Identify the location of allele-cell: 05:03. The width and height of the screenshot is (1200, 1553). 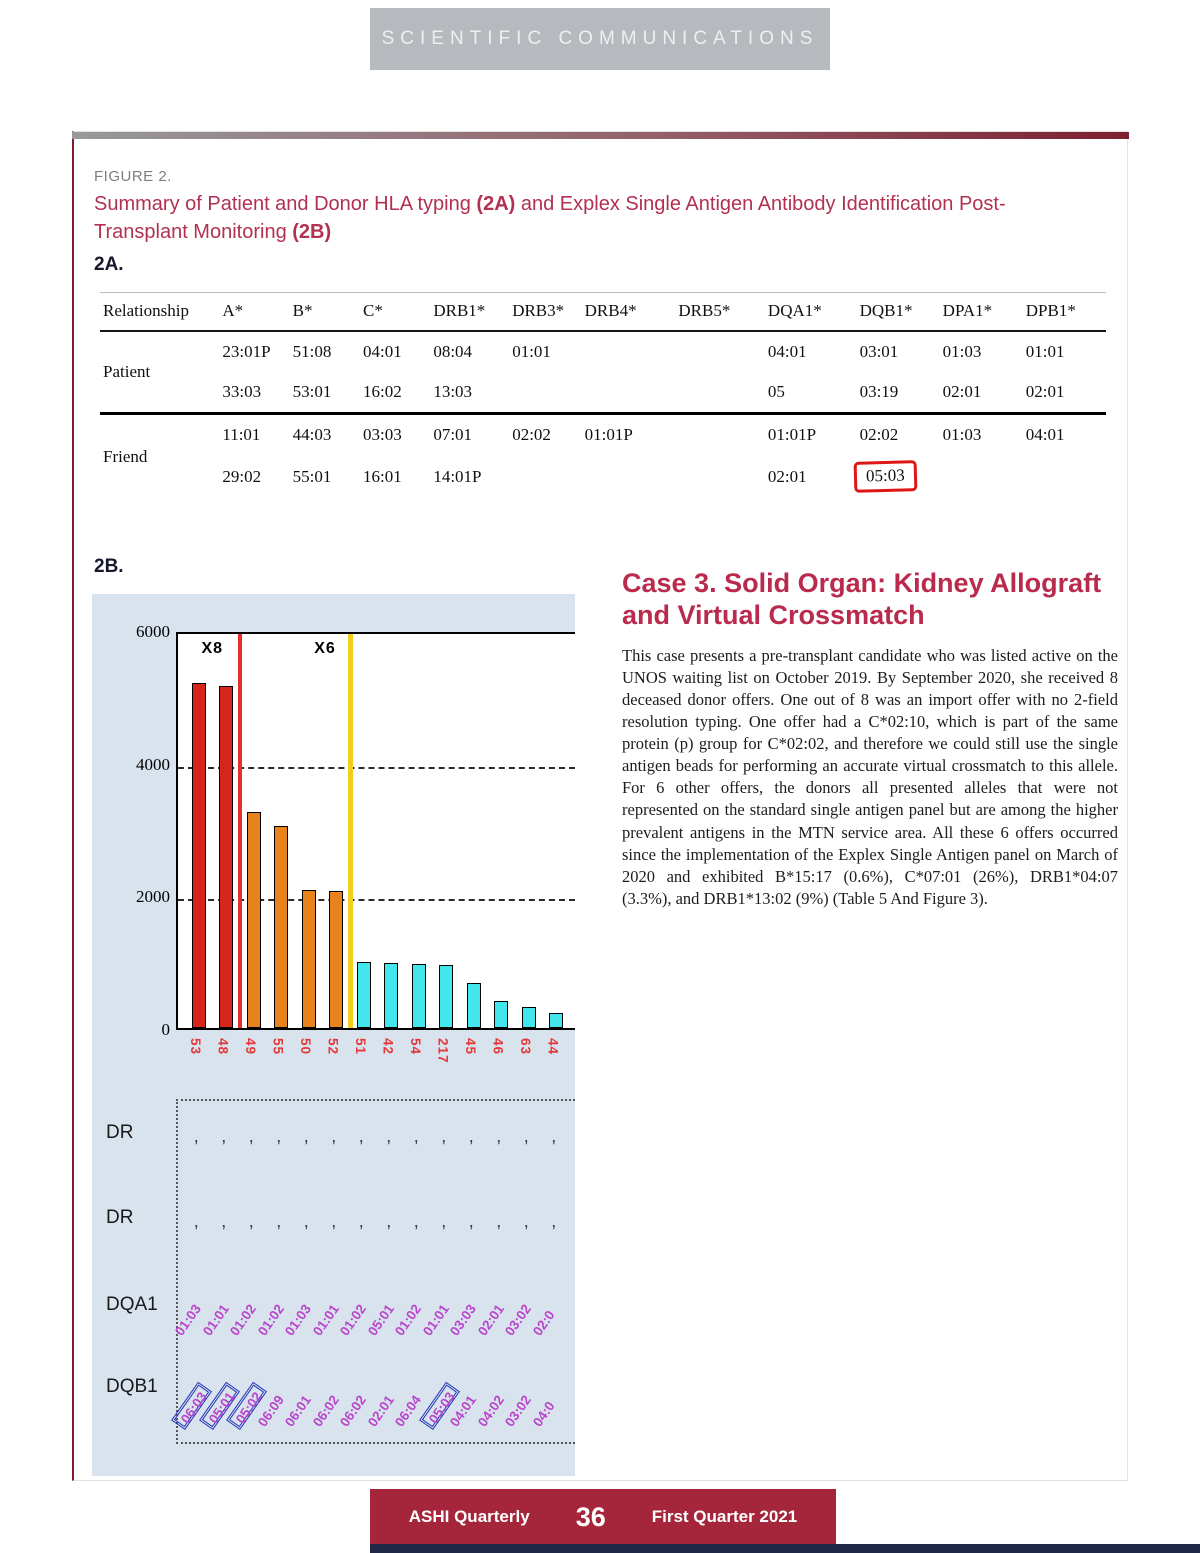
(896, 476).